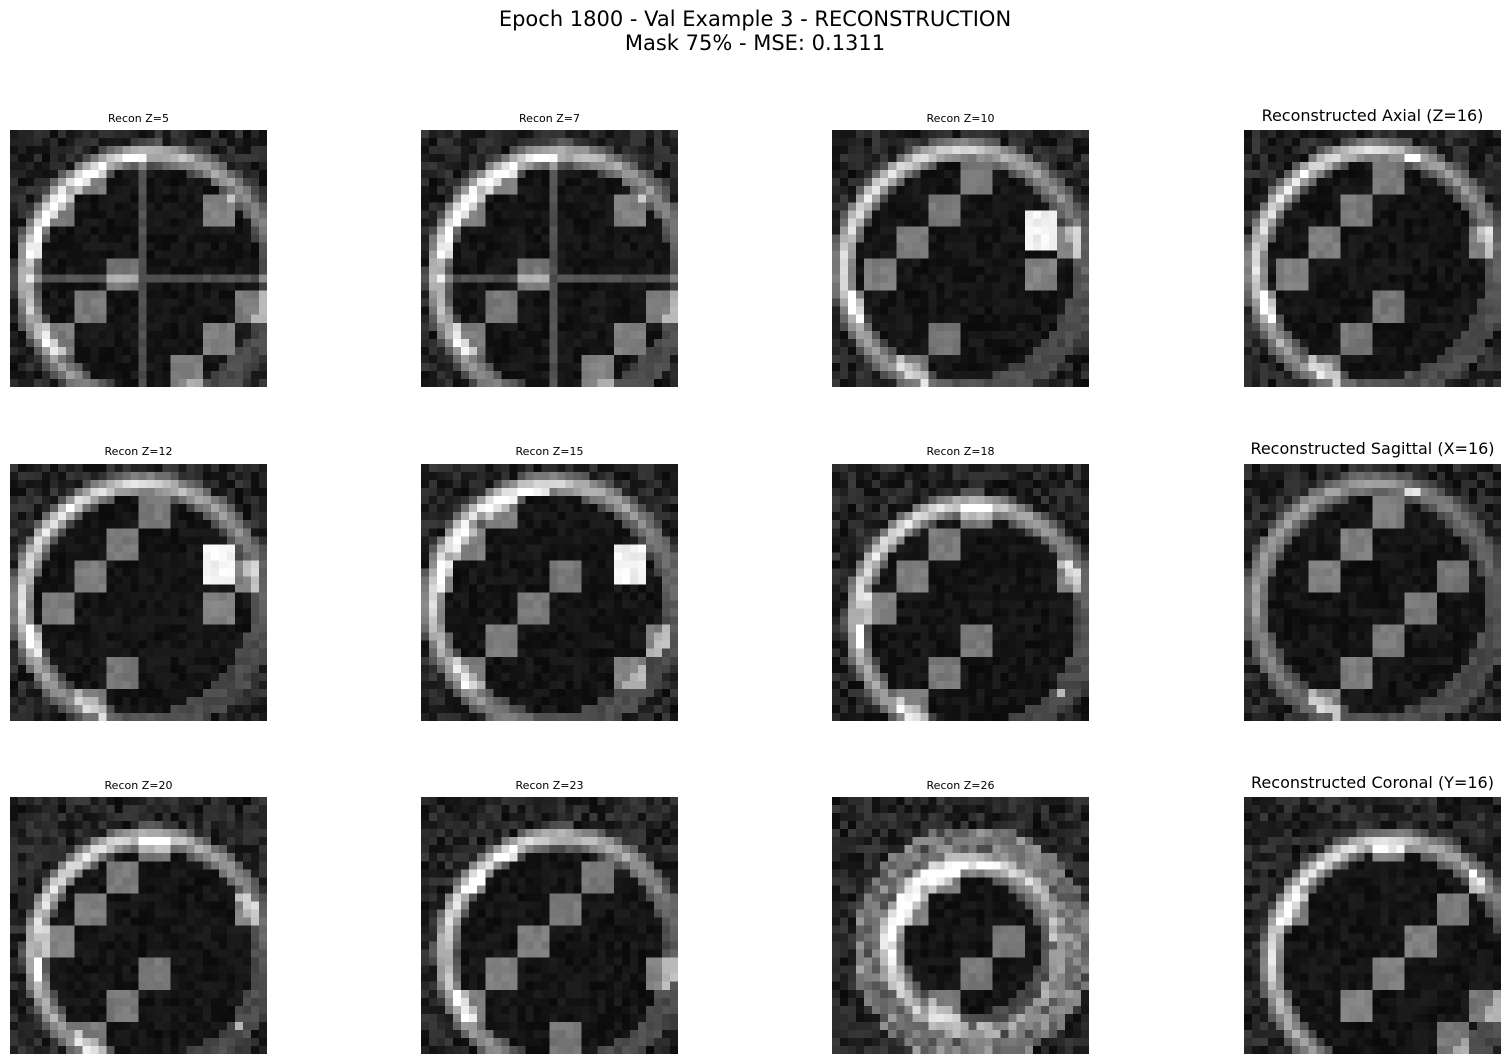  What do you see at coordinates (549, 118) in the screenshot?
I see `panel-title: Recon Z=7` at bounding box center [549, 118].